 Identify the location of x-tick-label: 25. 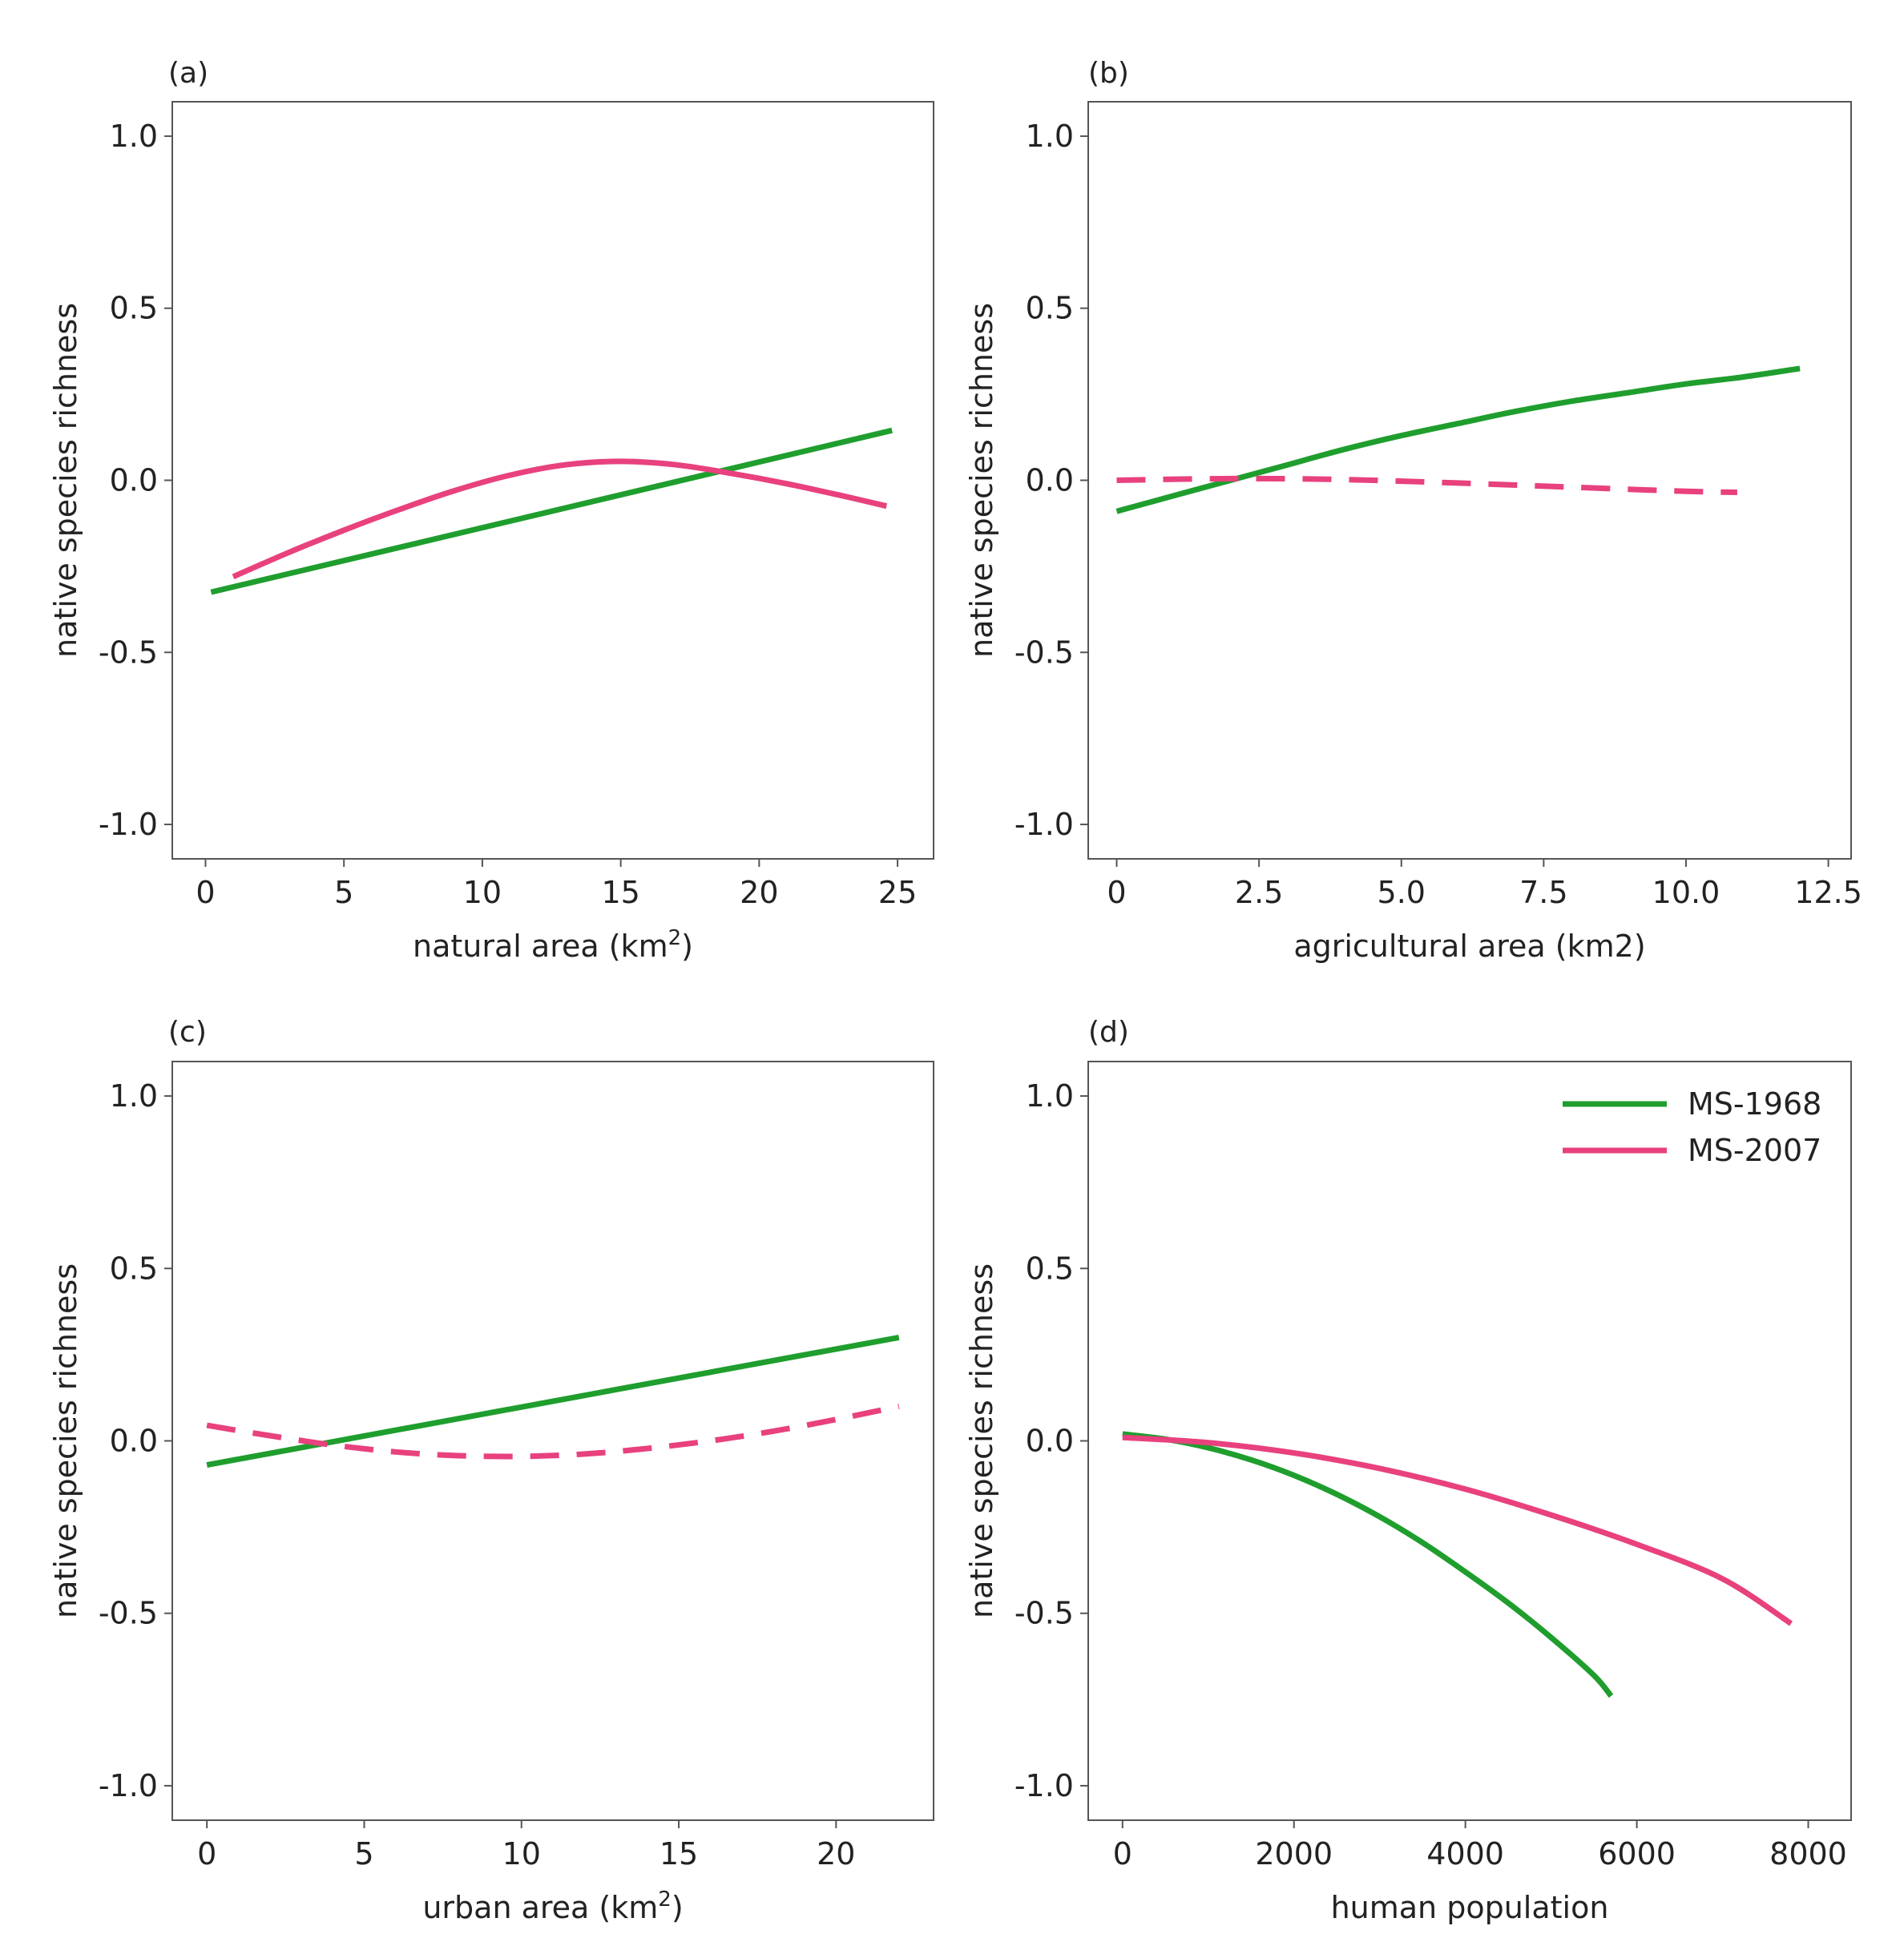
(897, 892).